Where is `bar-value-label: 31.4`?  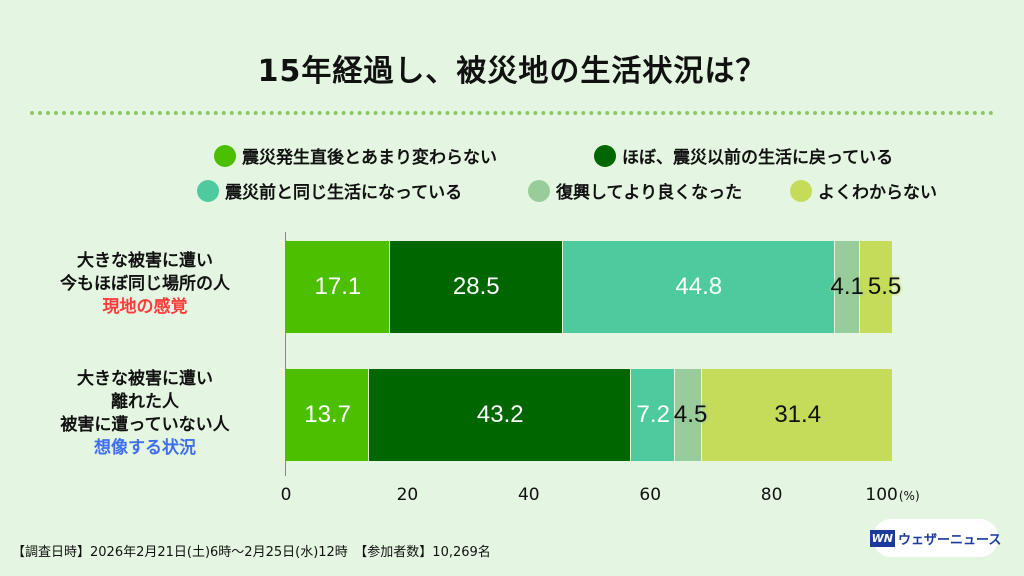
bar-value-label: 31.4 is located at coordinates (798, 414).